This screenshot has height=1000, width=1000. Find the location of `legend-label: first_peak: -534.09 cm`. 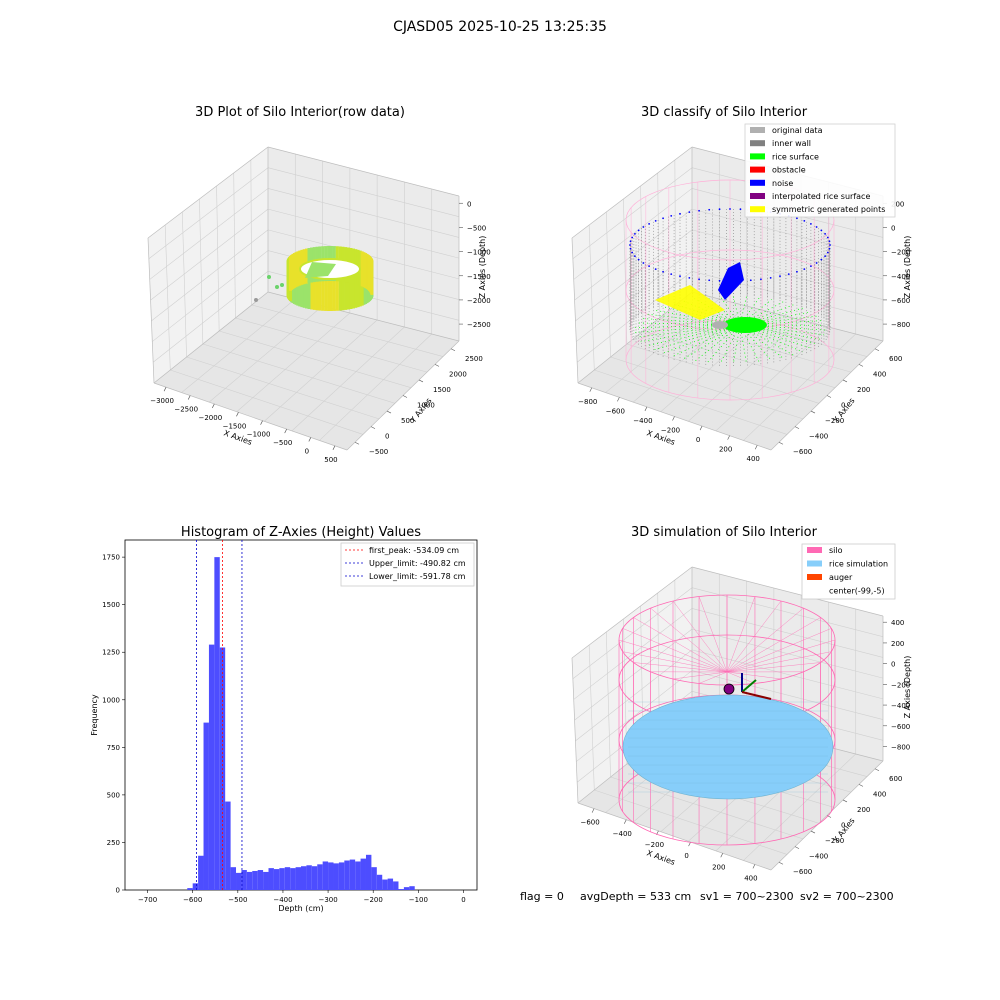

legend-label: first_peak: -534.09 cm is located at coordinates (414, 550).